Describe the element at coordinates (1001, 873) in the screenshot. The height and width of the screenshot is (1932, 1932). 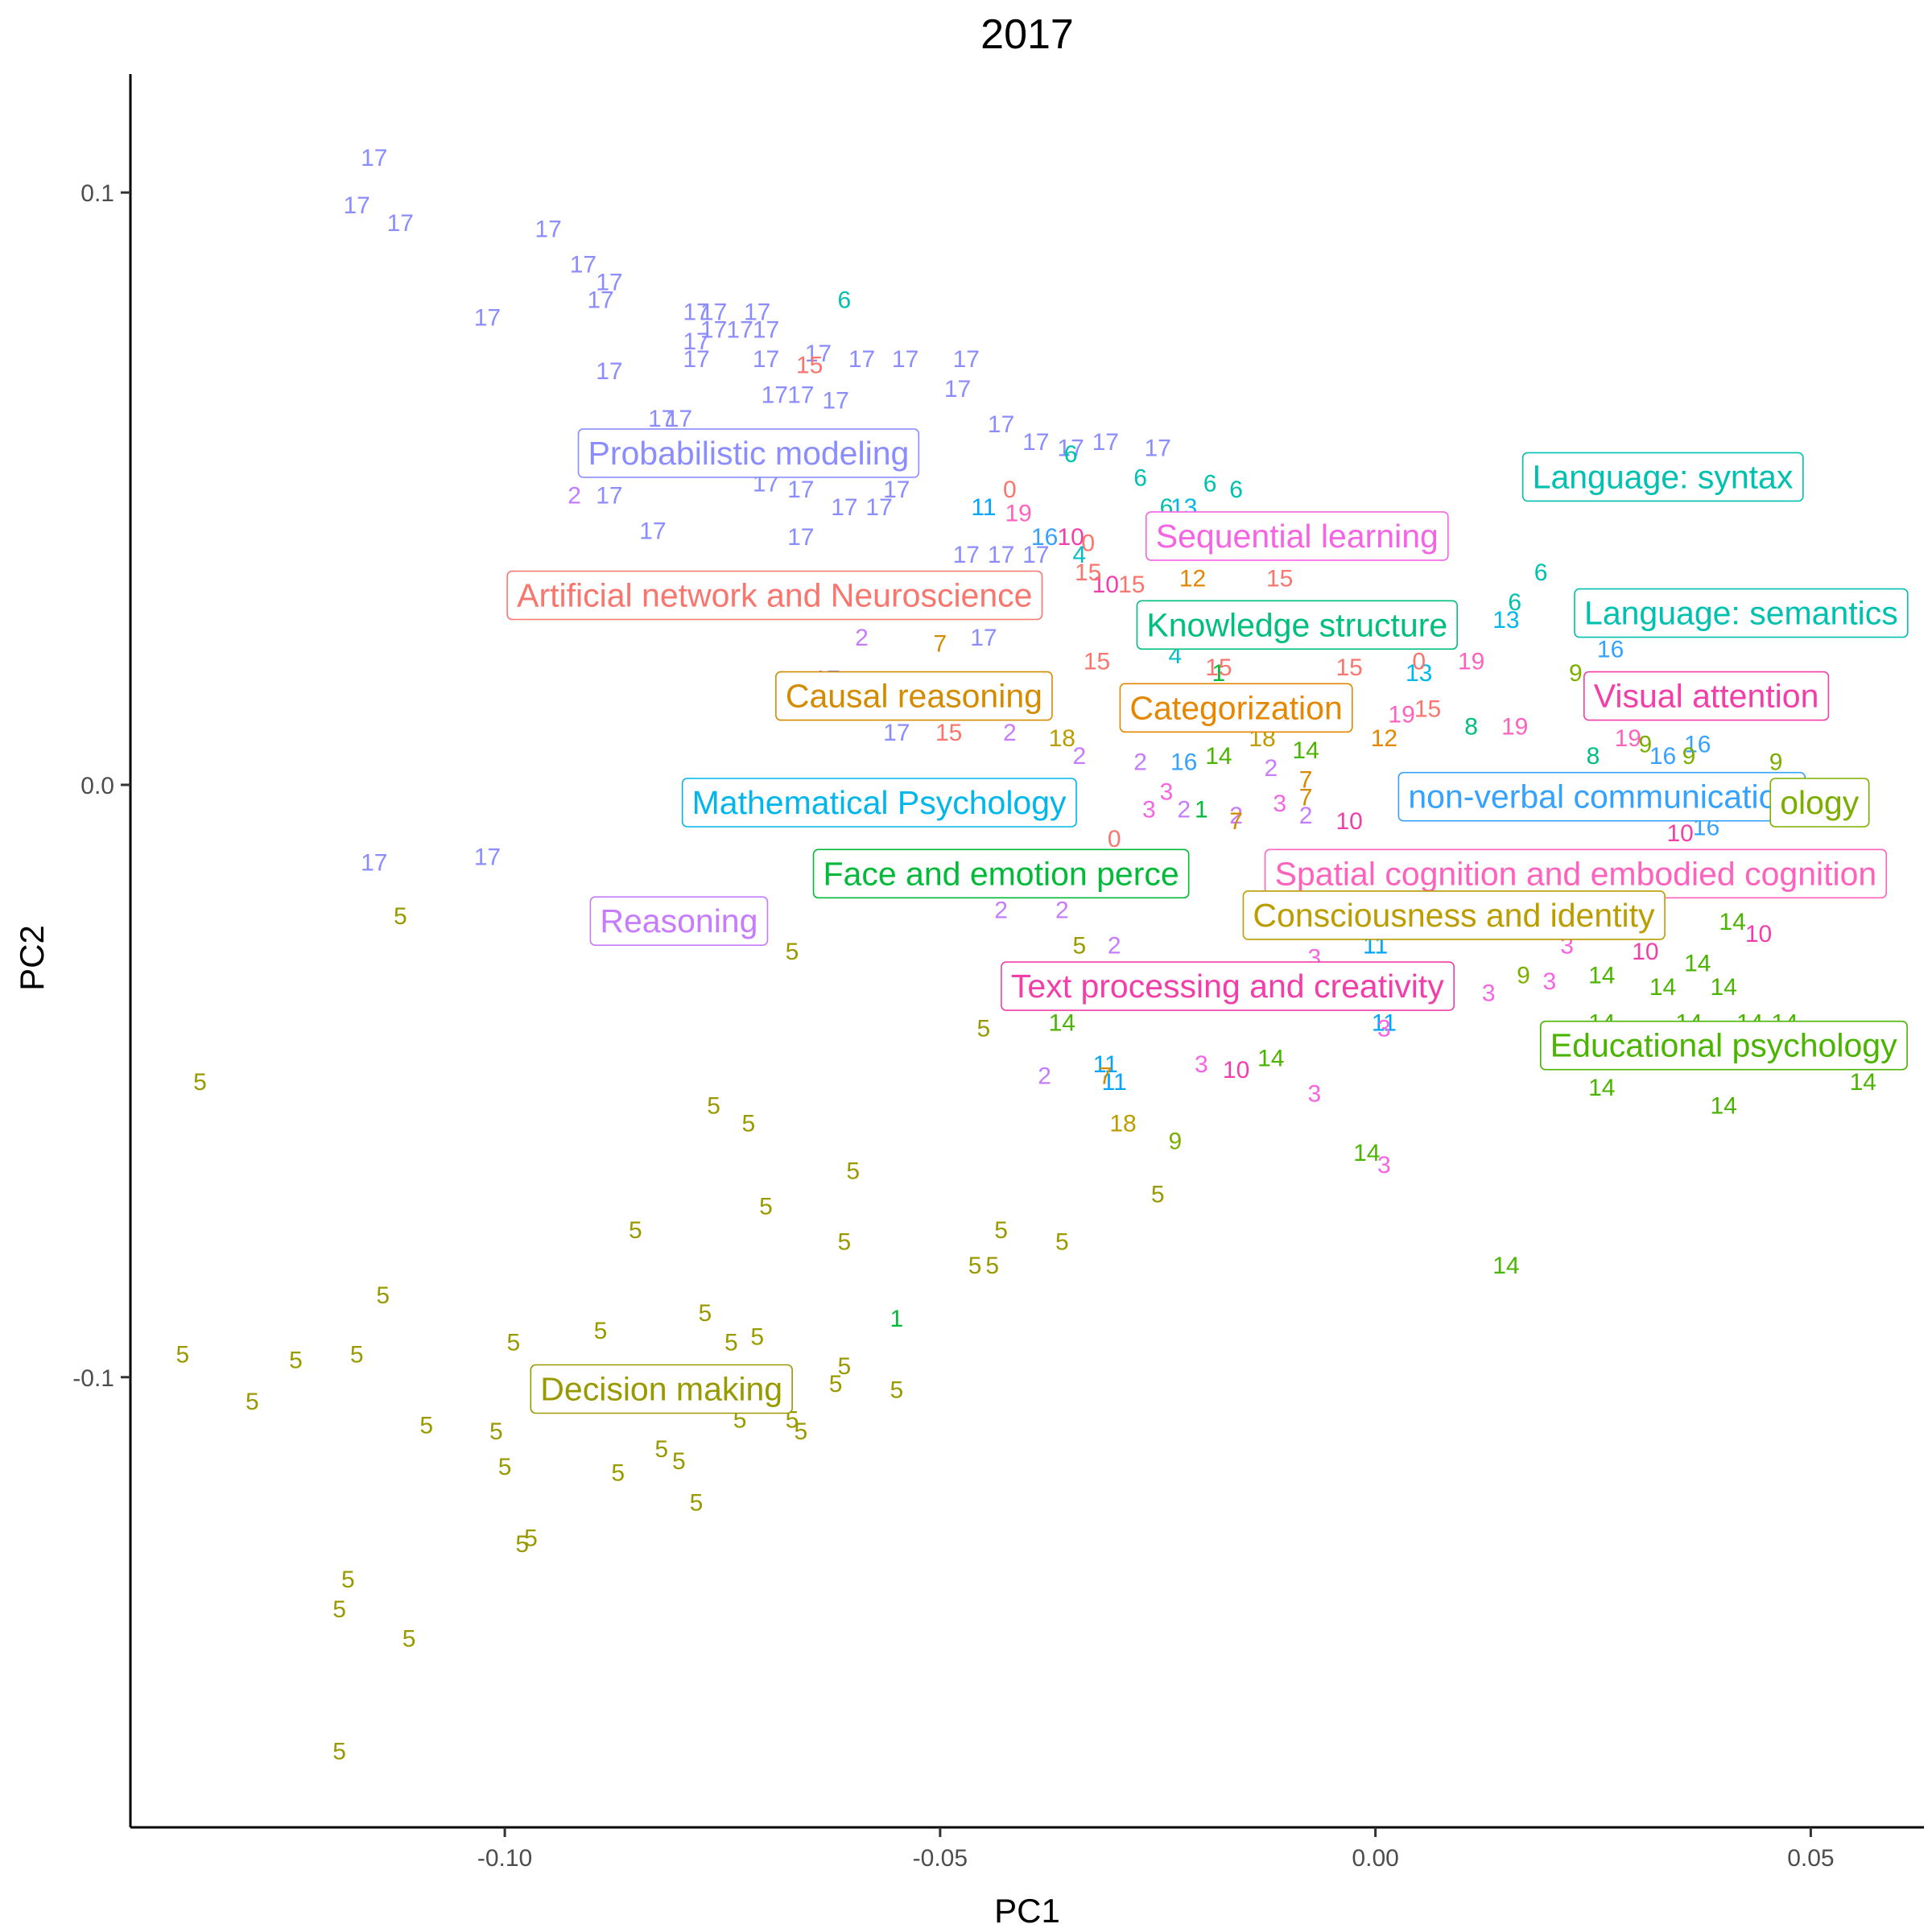
I see `cluster-label-text: Face and emotion perce` at that location.